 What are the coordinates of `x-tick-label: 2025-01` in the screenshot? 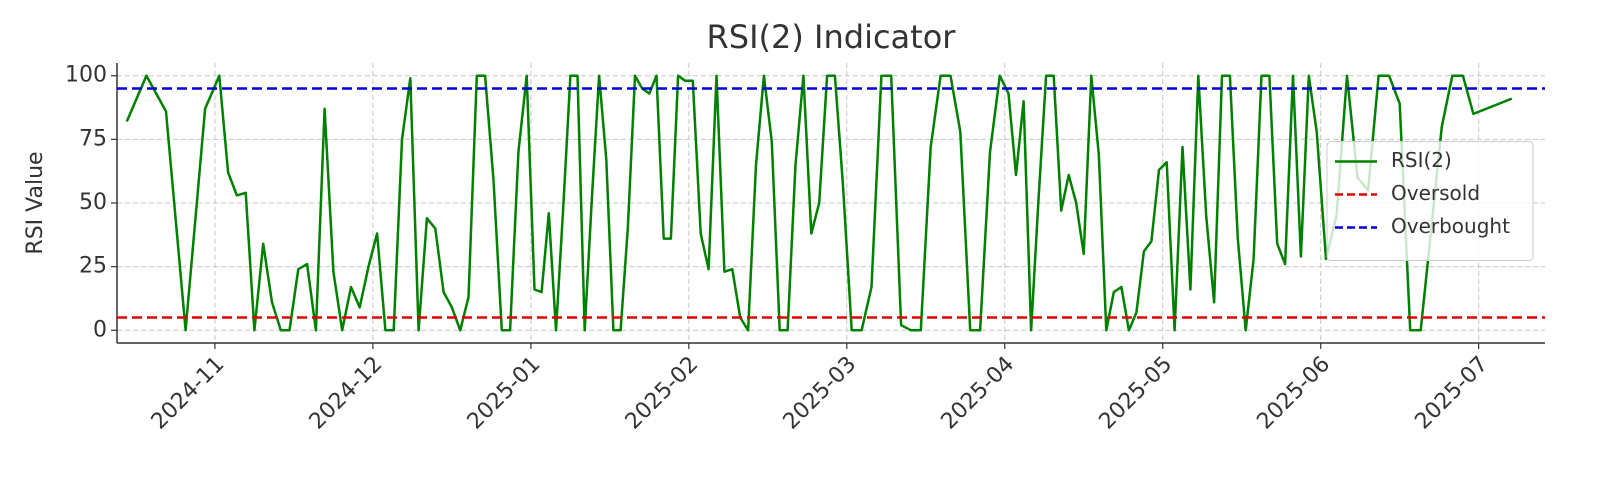 It's located at (504, 393).